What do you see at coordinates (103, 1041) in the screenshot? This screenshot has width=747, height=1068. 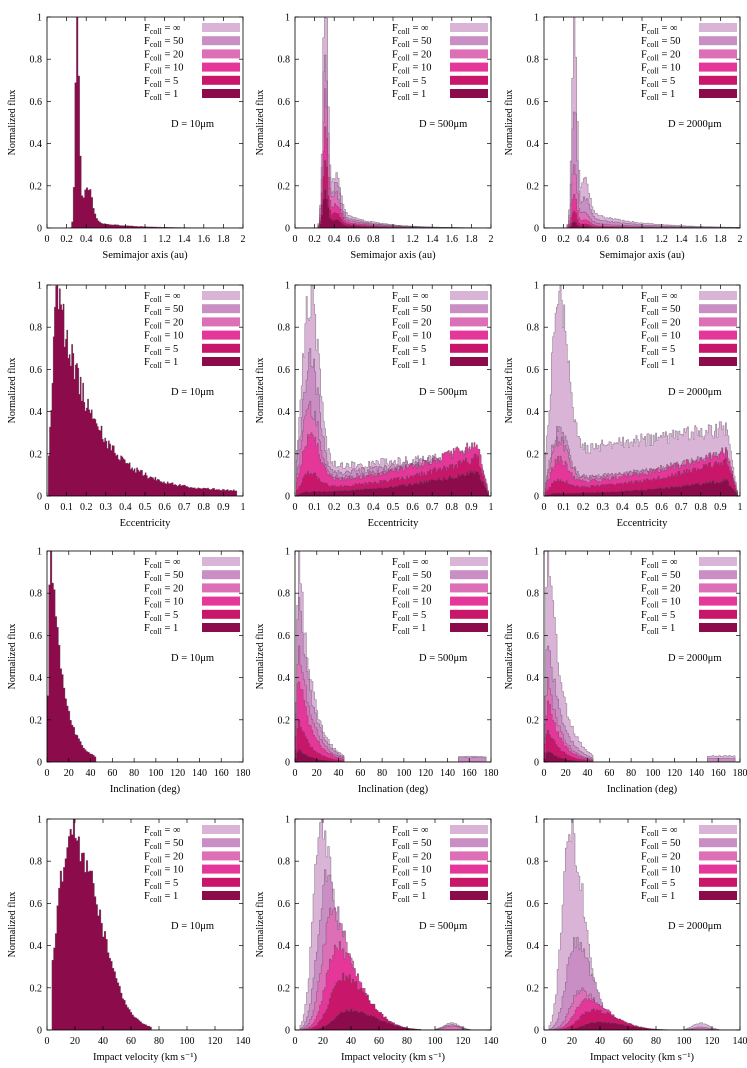 I see `x-tick-label: 40` at bounding box center [103, 1041].